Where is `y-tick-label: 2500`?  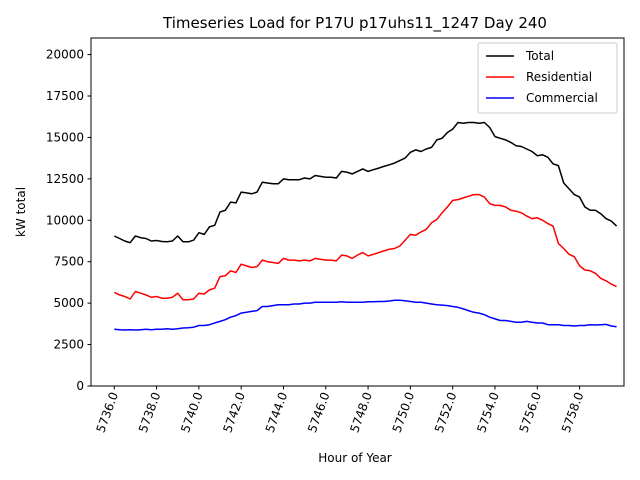 y-tick-label: 2500 is located at coordinates (68, 345).